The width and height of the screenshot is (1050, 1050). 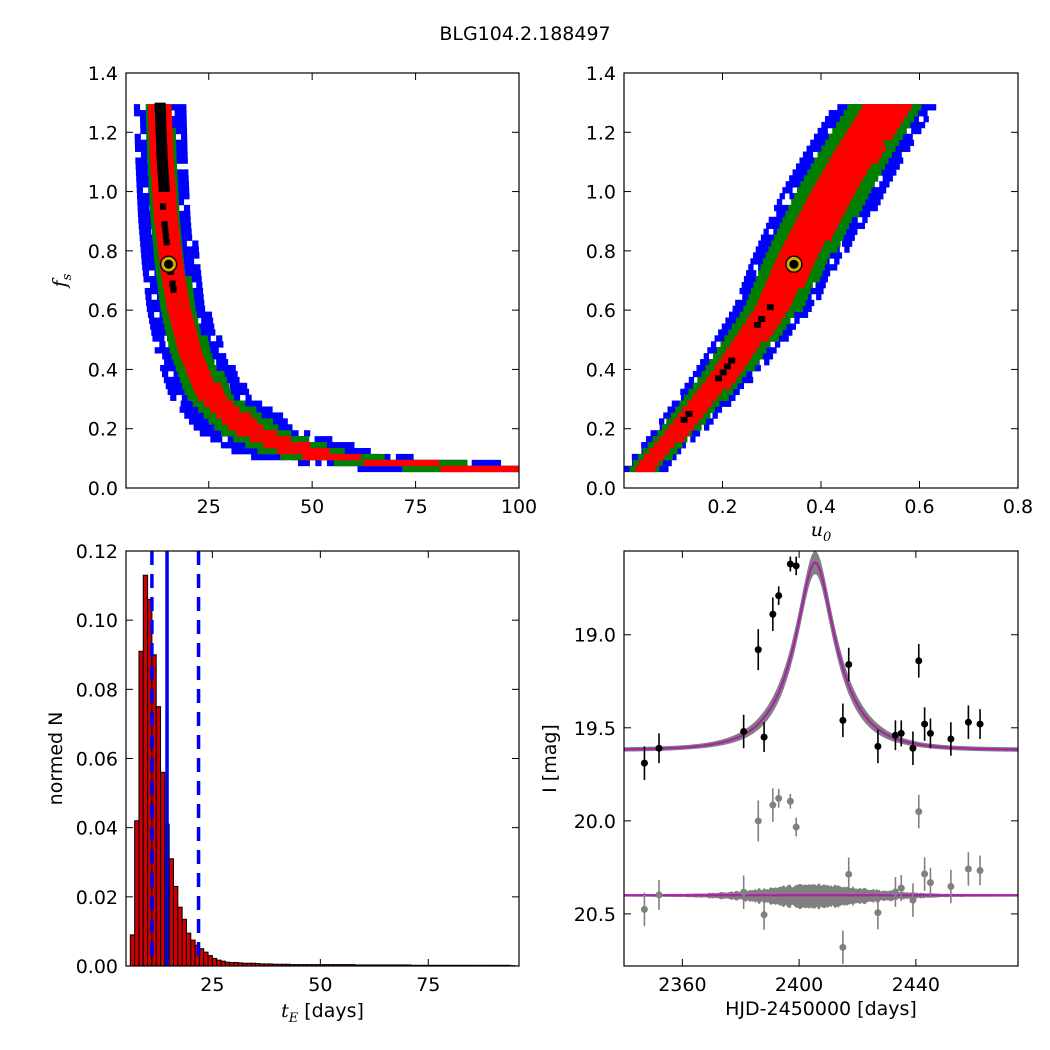 I want to click on residual-point, so click(x=659, y=895).